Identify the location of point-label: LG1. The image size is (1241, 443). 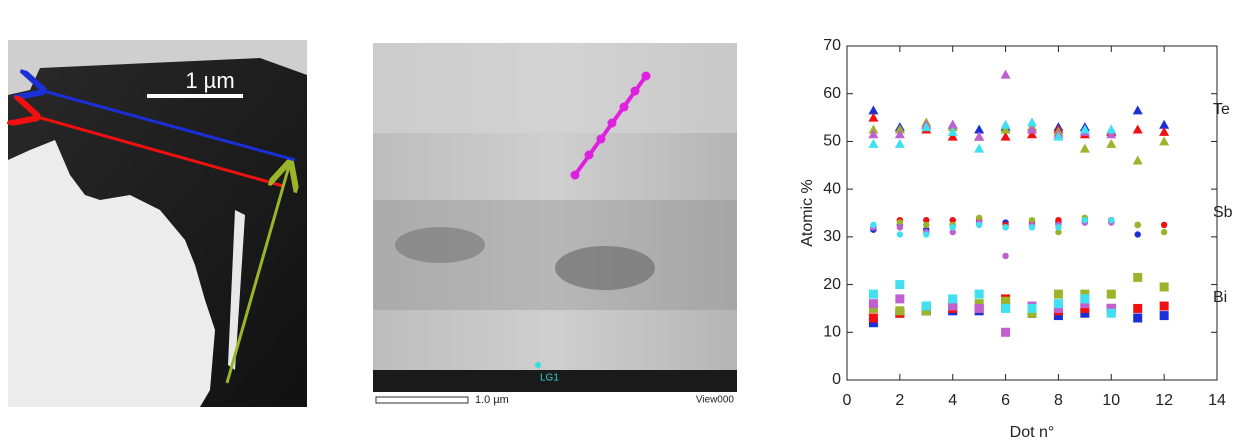
(549, 378).